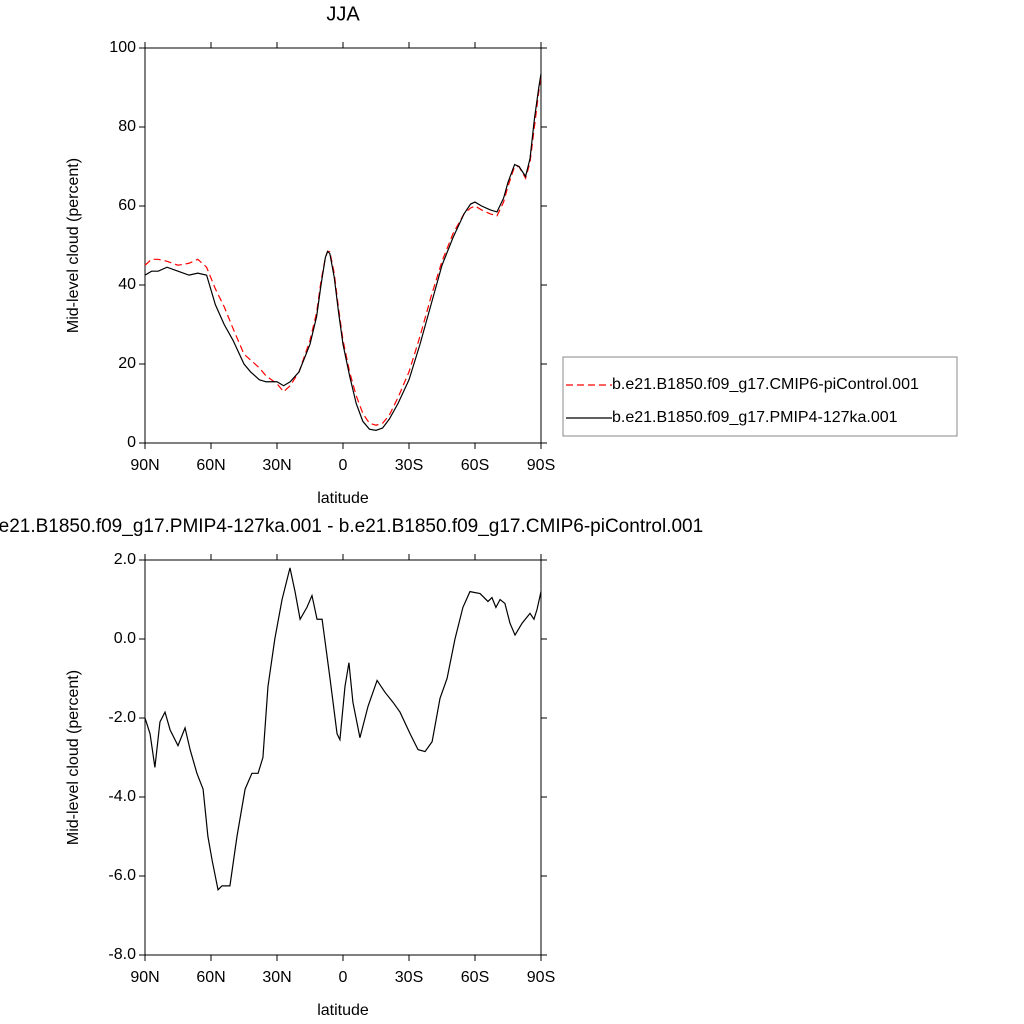  I want to click on y-tick-label: 100, so click(122, 47).